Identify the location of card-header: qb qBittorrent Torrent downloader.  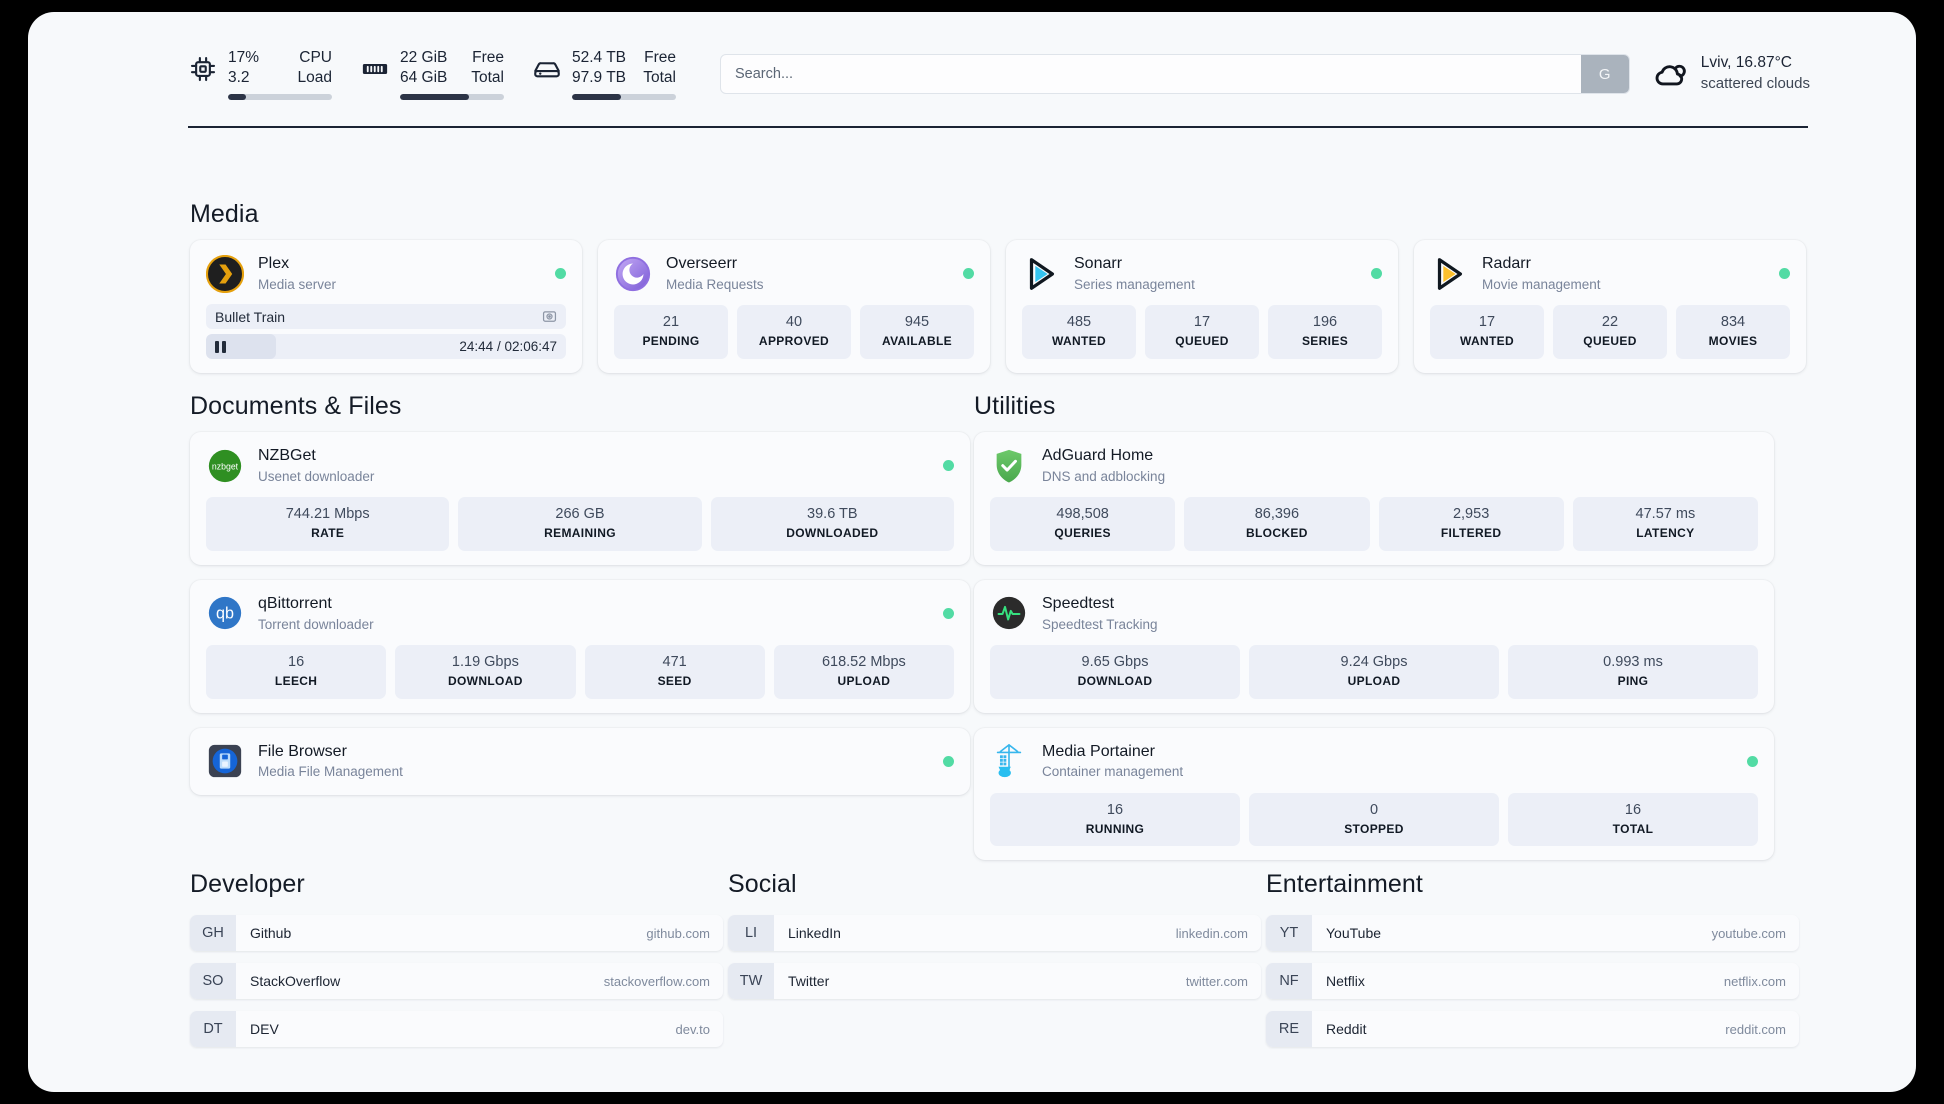
(580, 613).